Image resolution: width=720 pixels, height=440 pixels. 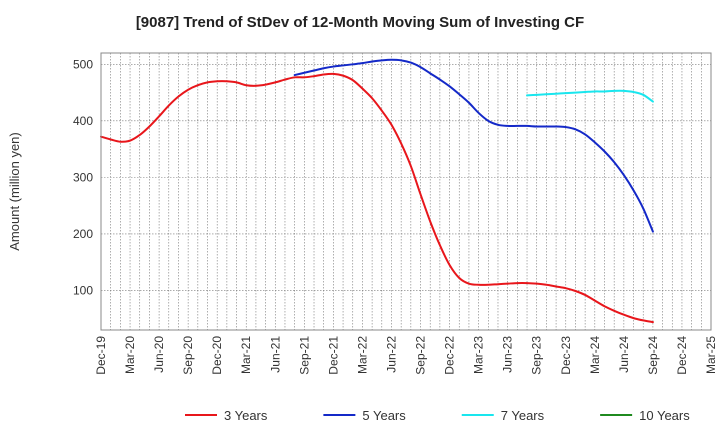 What do you see at coordinates (83, 290) in the screenshot?
I see `y-tick-label: 100` at bounding box center [83, 290].